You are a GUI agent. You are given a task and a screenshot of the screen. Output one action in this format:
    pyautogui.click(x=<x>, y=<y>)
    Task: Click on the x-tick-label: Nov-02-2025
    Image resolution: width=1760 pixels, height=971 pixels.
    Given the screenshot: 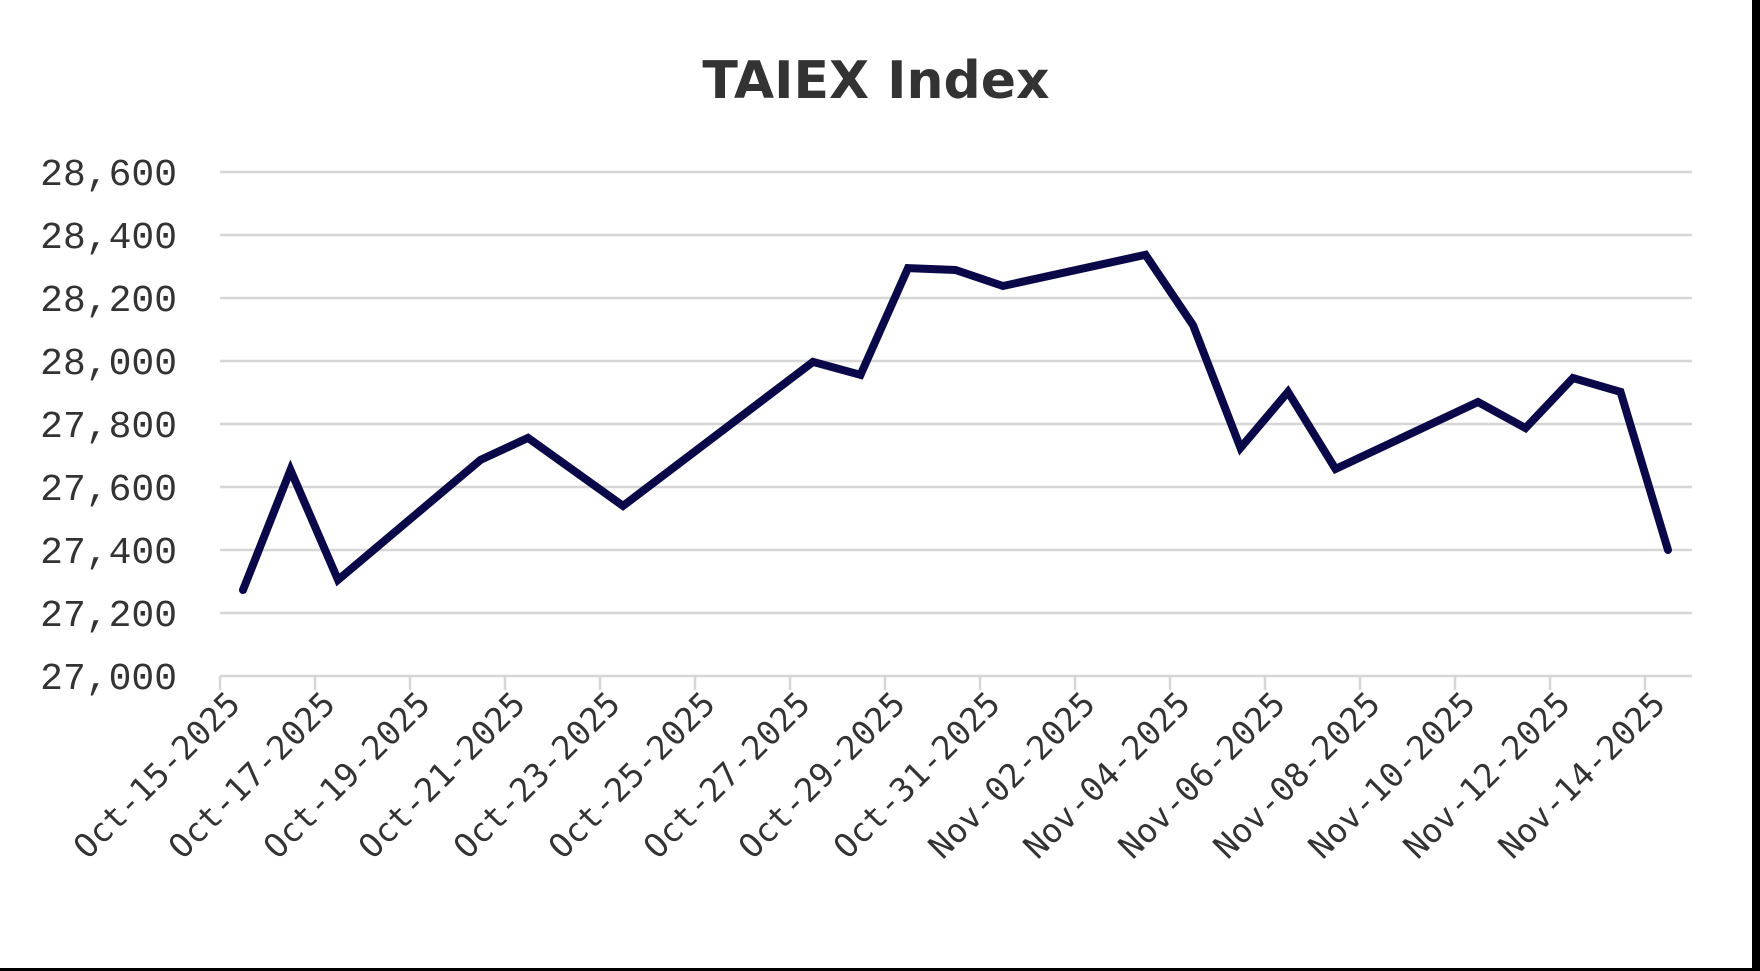 What is the action you would take?
    pyautogui.click(x=1012, y=775)
    